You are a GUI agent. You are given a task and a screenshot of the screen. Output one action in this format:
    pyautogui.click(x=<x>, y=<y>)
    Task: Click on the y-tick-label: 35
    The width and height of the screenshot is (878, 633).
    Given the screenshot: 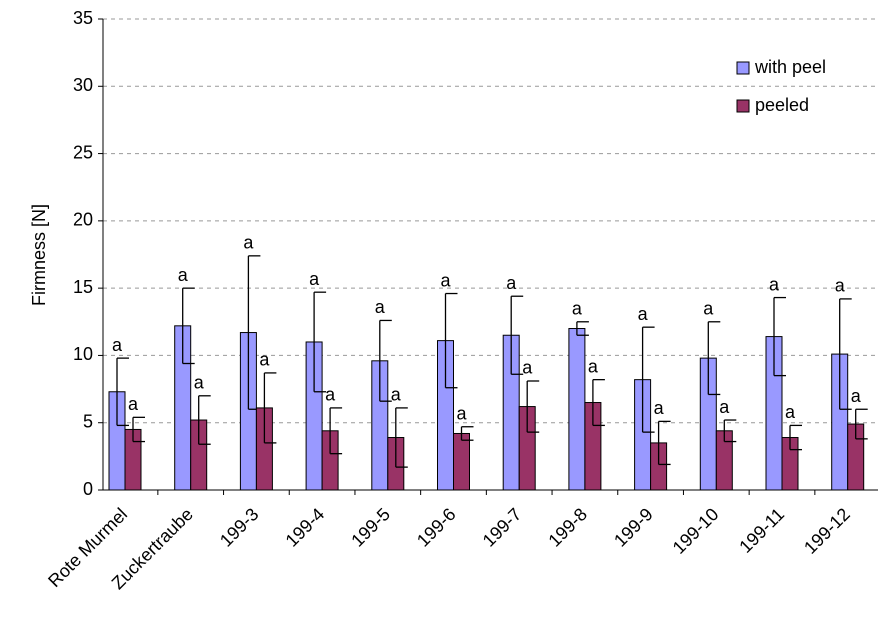 What is the action you would take?
    pyautogui.click(x=83, y=18)
    